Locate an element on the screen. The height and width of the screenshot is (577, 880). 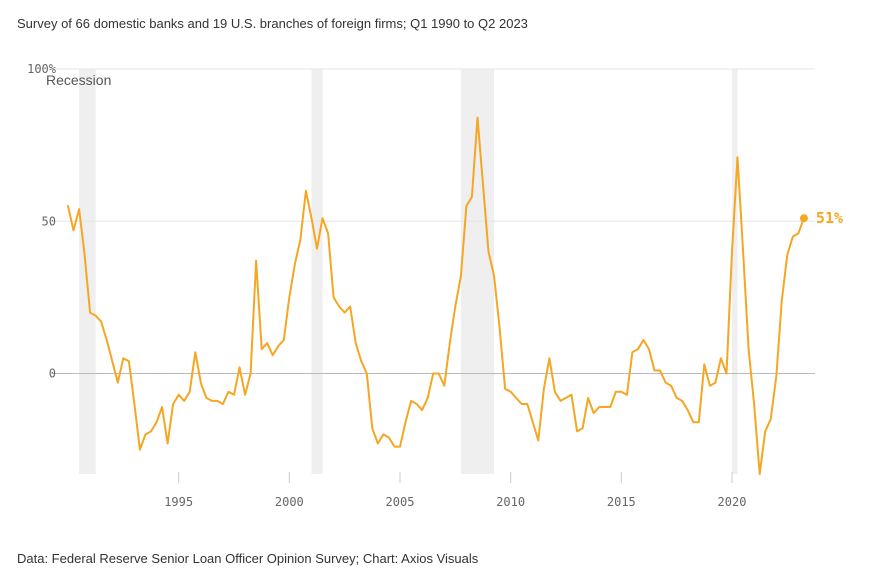
series-end-label: 51% is located at coordinates (829, 218).